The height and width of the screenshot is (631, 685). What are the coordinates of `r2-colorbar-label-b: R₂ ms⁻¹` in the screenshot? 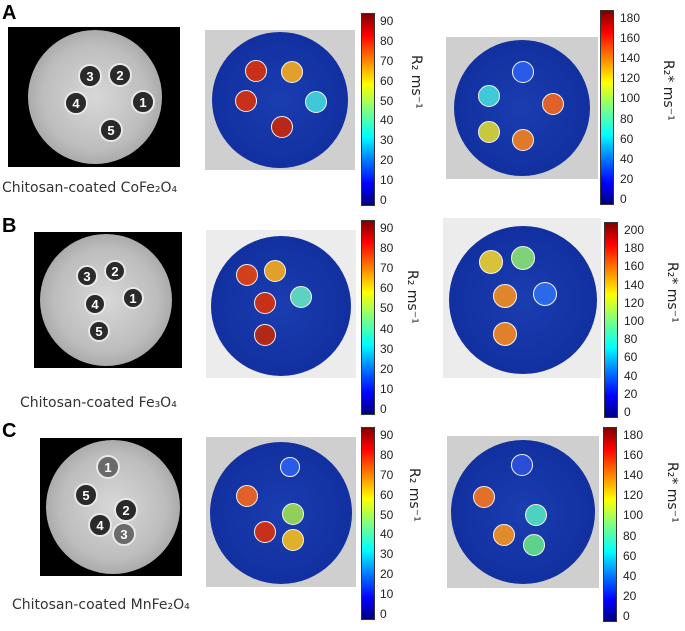 It's located at (412, 297).